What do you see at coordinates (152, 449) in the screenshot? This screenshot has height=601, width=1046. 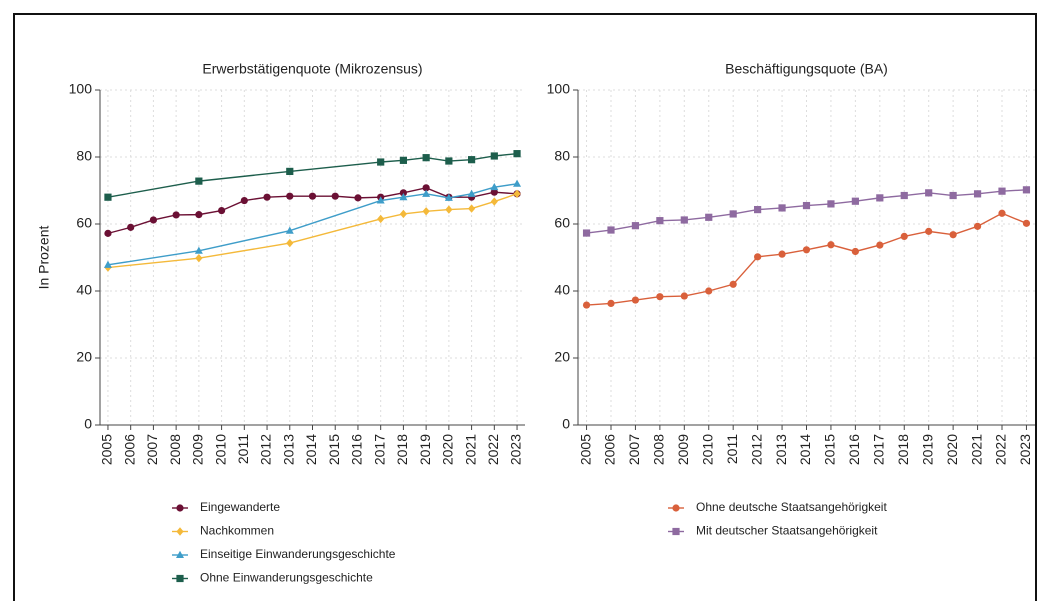 I see `x-tick-label: 2007` at bounding box center [152, 449].